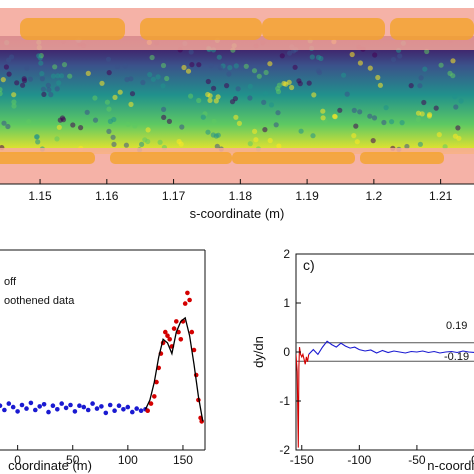  Describe the element at coordinates (286, 254) in the screenshot. I see `panel-c-y-tick-label: 2` at that location.